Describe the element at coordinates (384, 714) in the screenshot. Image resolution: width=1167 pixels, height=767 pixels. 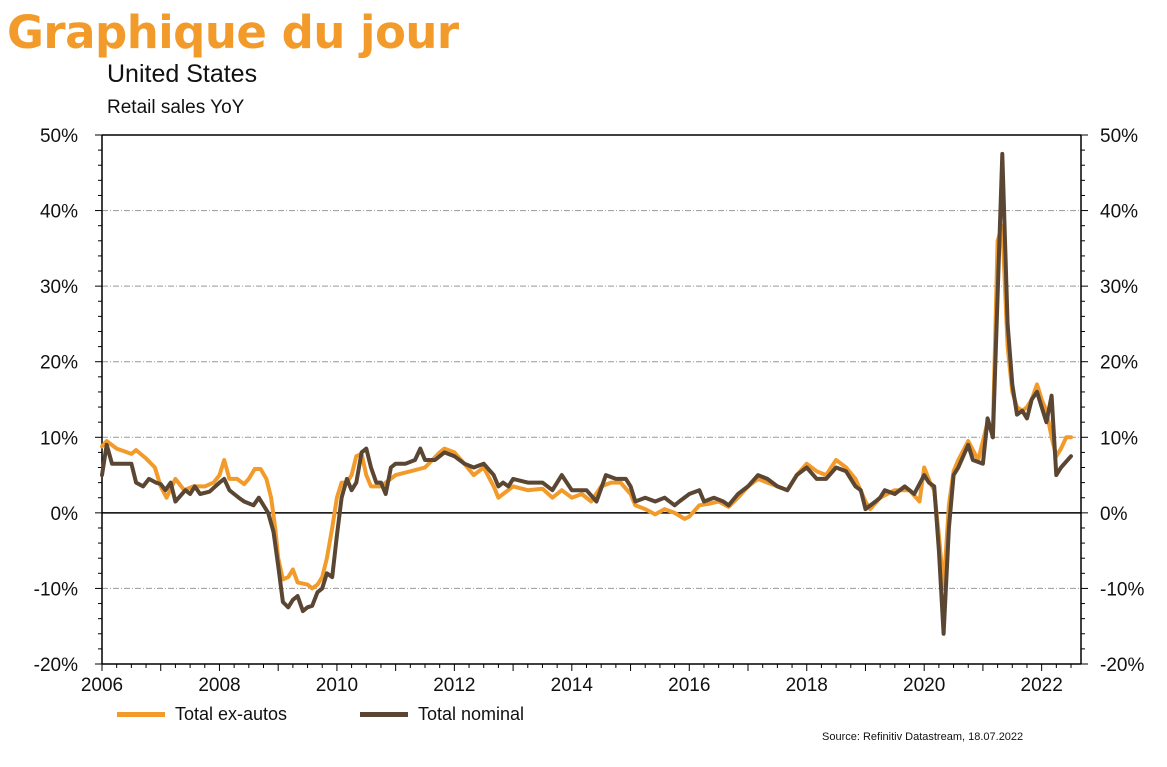
I see `legend-swatch-nominal` at that location.